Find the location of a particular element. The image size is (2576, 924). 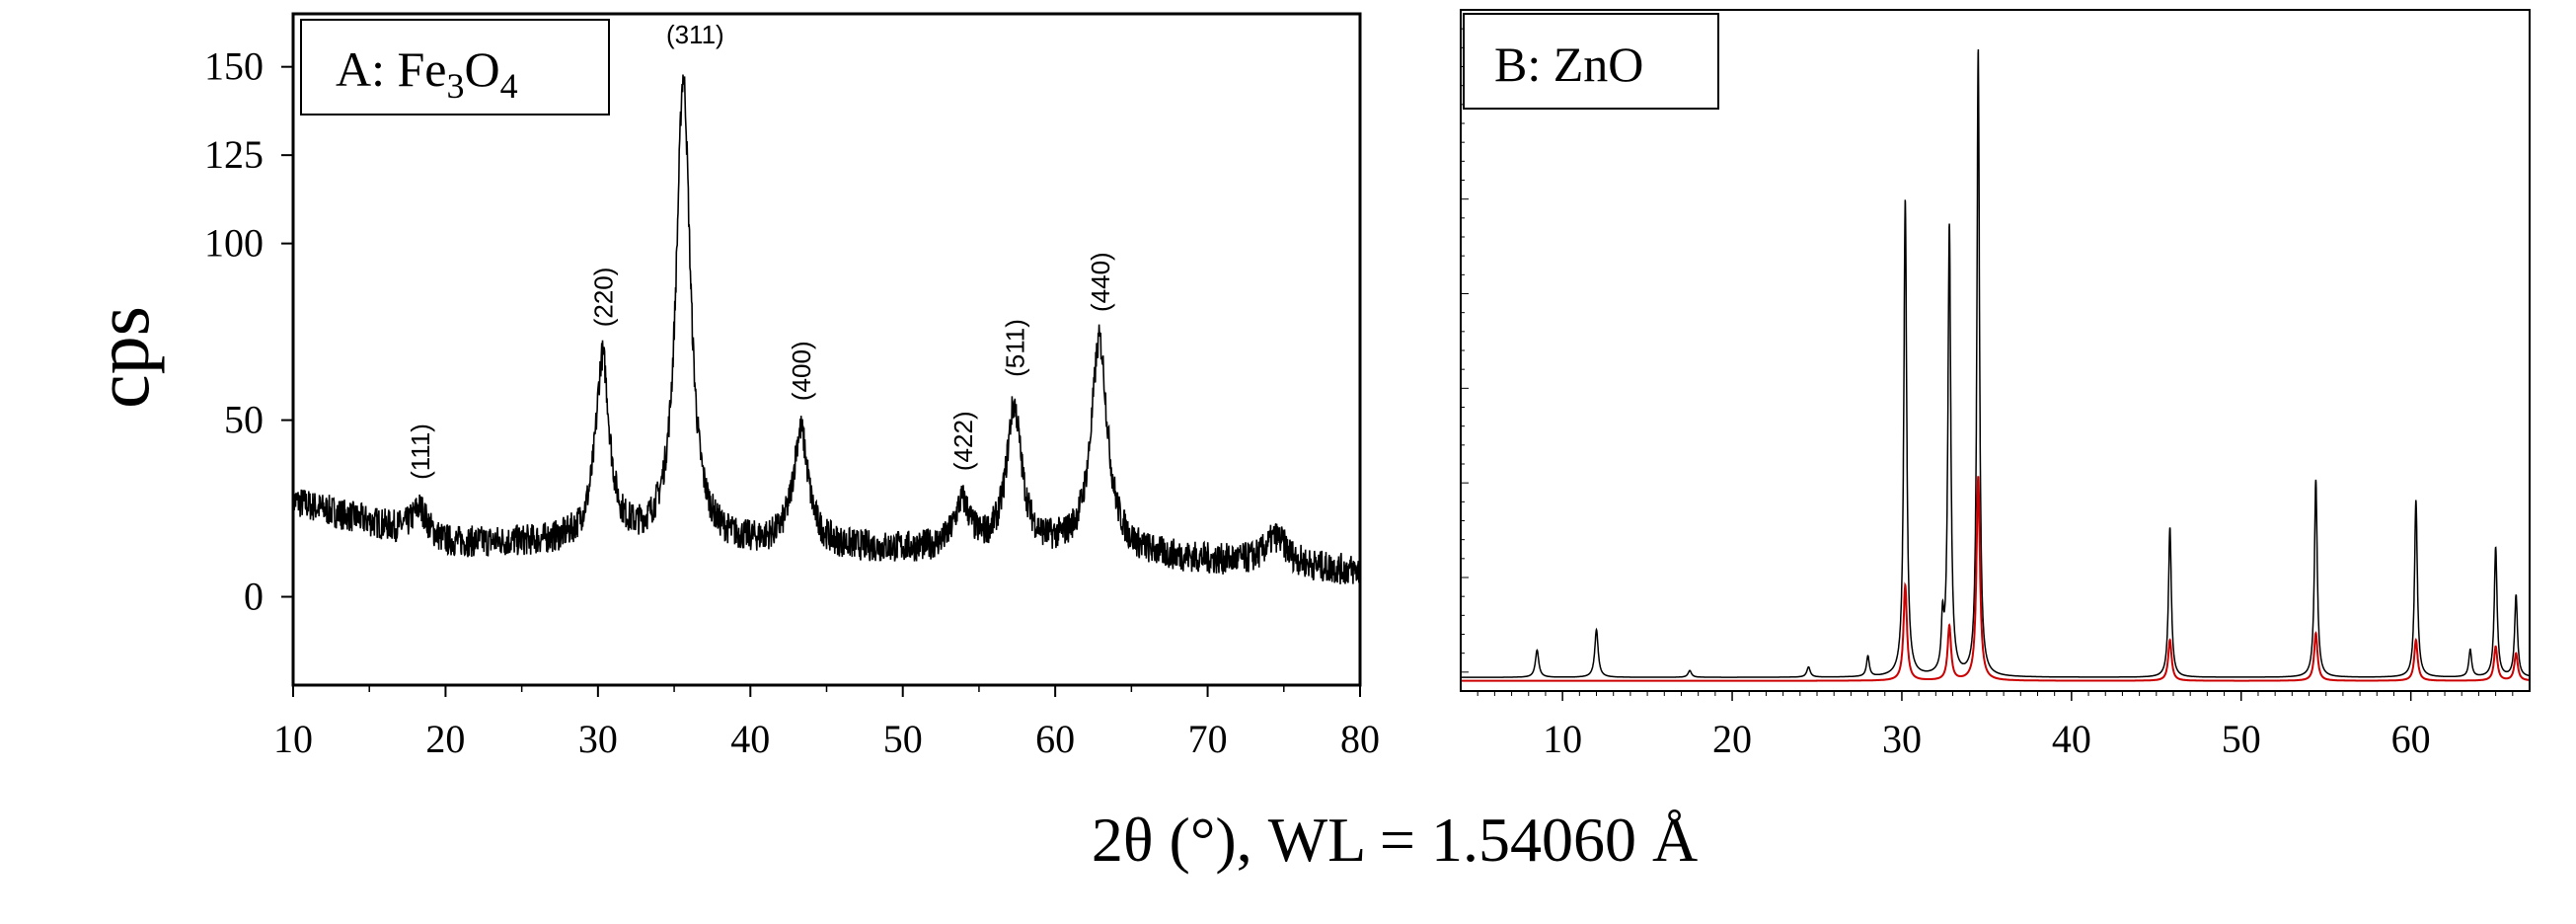

peak-label: (440) is located at coordinates (1100, 282).